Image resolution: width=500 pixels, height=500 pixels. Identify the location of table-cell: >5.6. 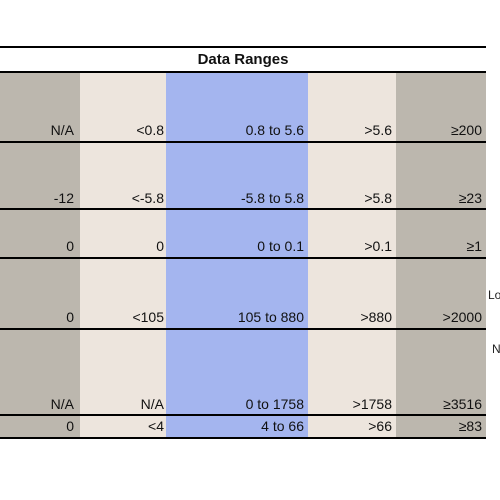
(378, 130).